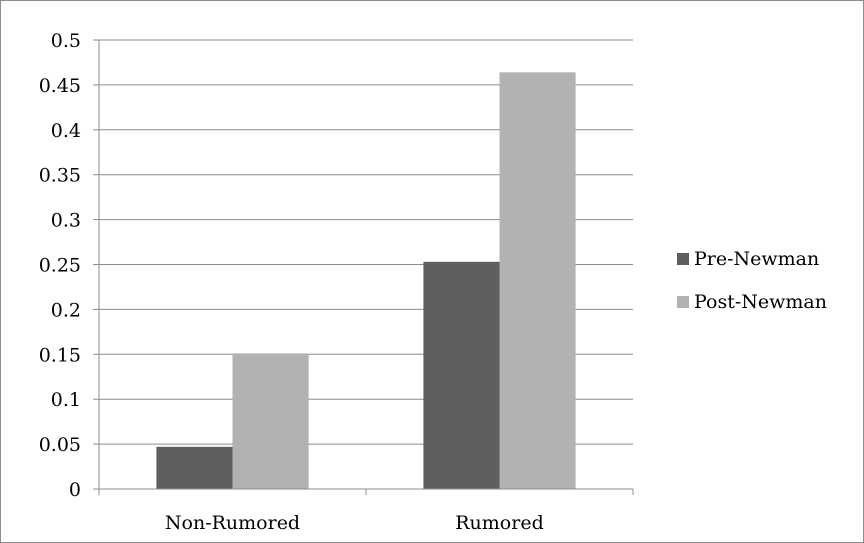 The width and height of the screenshot is (864, 543). What do you see at coordinates (66, 400) in the screenshot?
I see `y-tick-label: 0.1` at bounding box center [66, 400].